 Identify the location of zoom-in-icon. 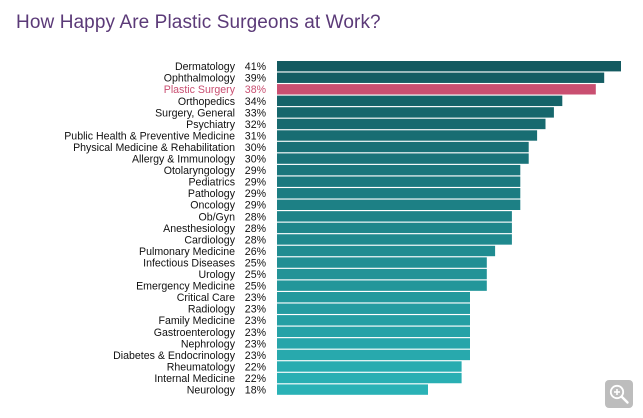
(619, 394).